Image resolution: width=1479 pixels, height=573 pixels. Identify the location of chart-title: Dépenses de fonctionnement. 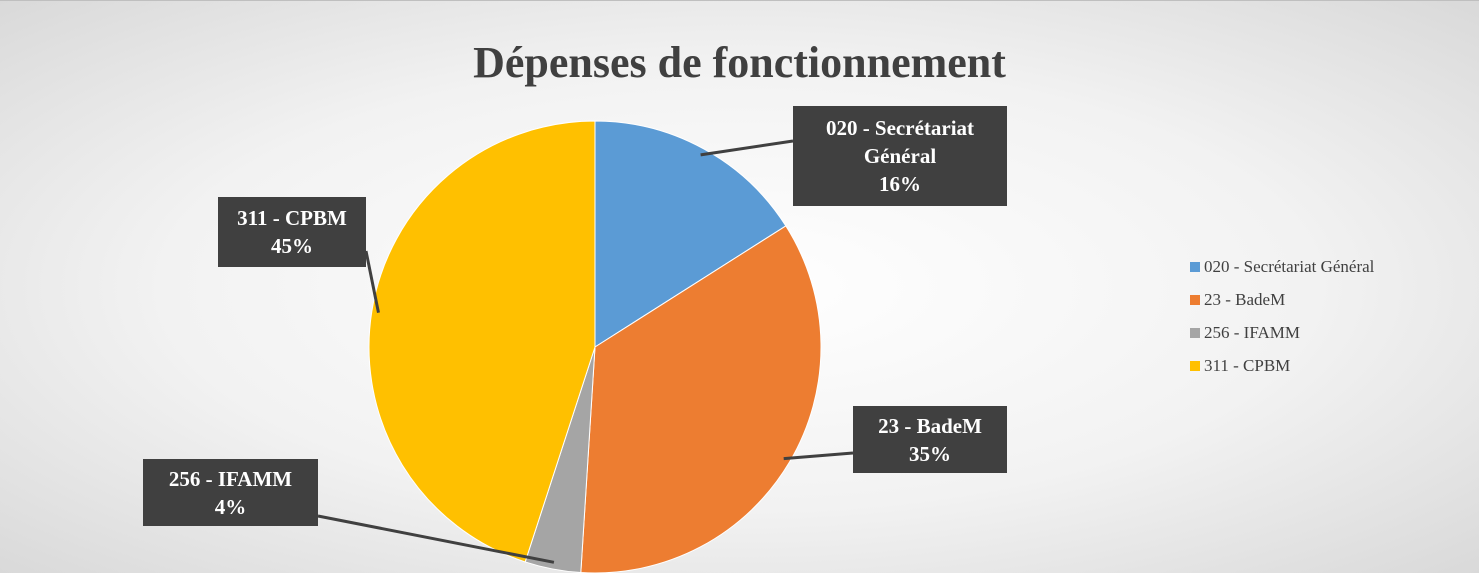
(739, 62).